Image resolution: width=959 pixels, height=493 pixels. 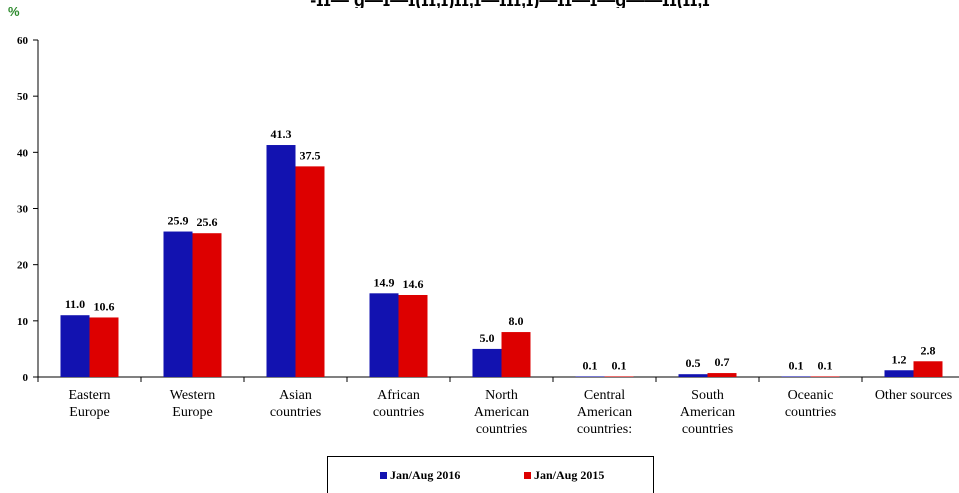 What do you see at coordinates (104, 306) in the screenshot?
I see `data-label-series-2: 10.6` at bounding box center [104, 306].